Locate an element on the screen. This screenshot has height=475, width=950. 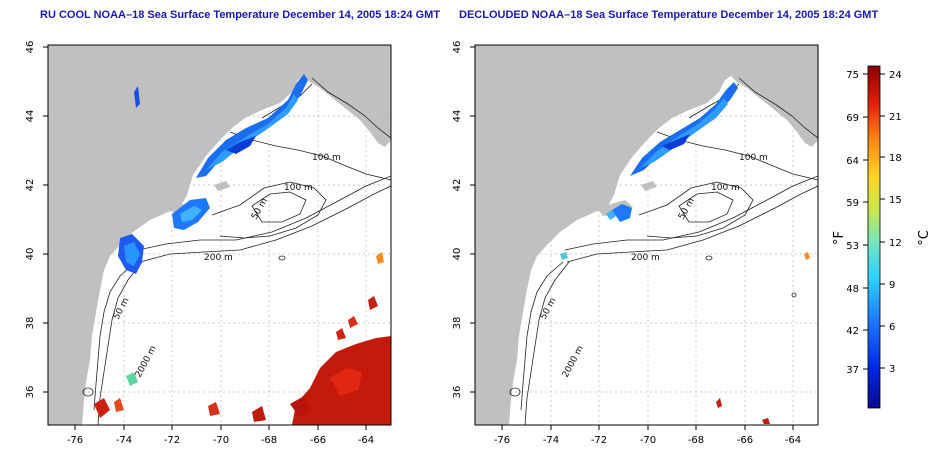
celsius-tick: 24 is located at coordinates (895, 75).